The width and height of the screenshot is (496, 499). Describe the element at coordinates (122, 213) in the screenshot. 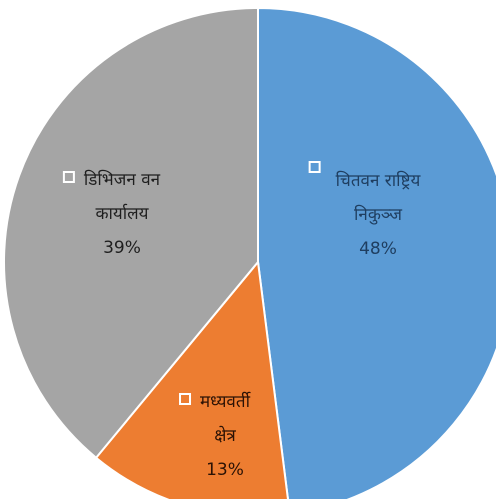

I see `data-label-name-2: कार्यालय` at that location.